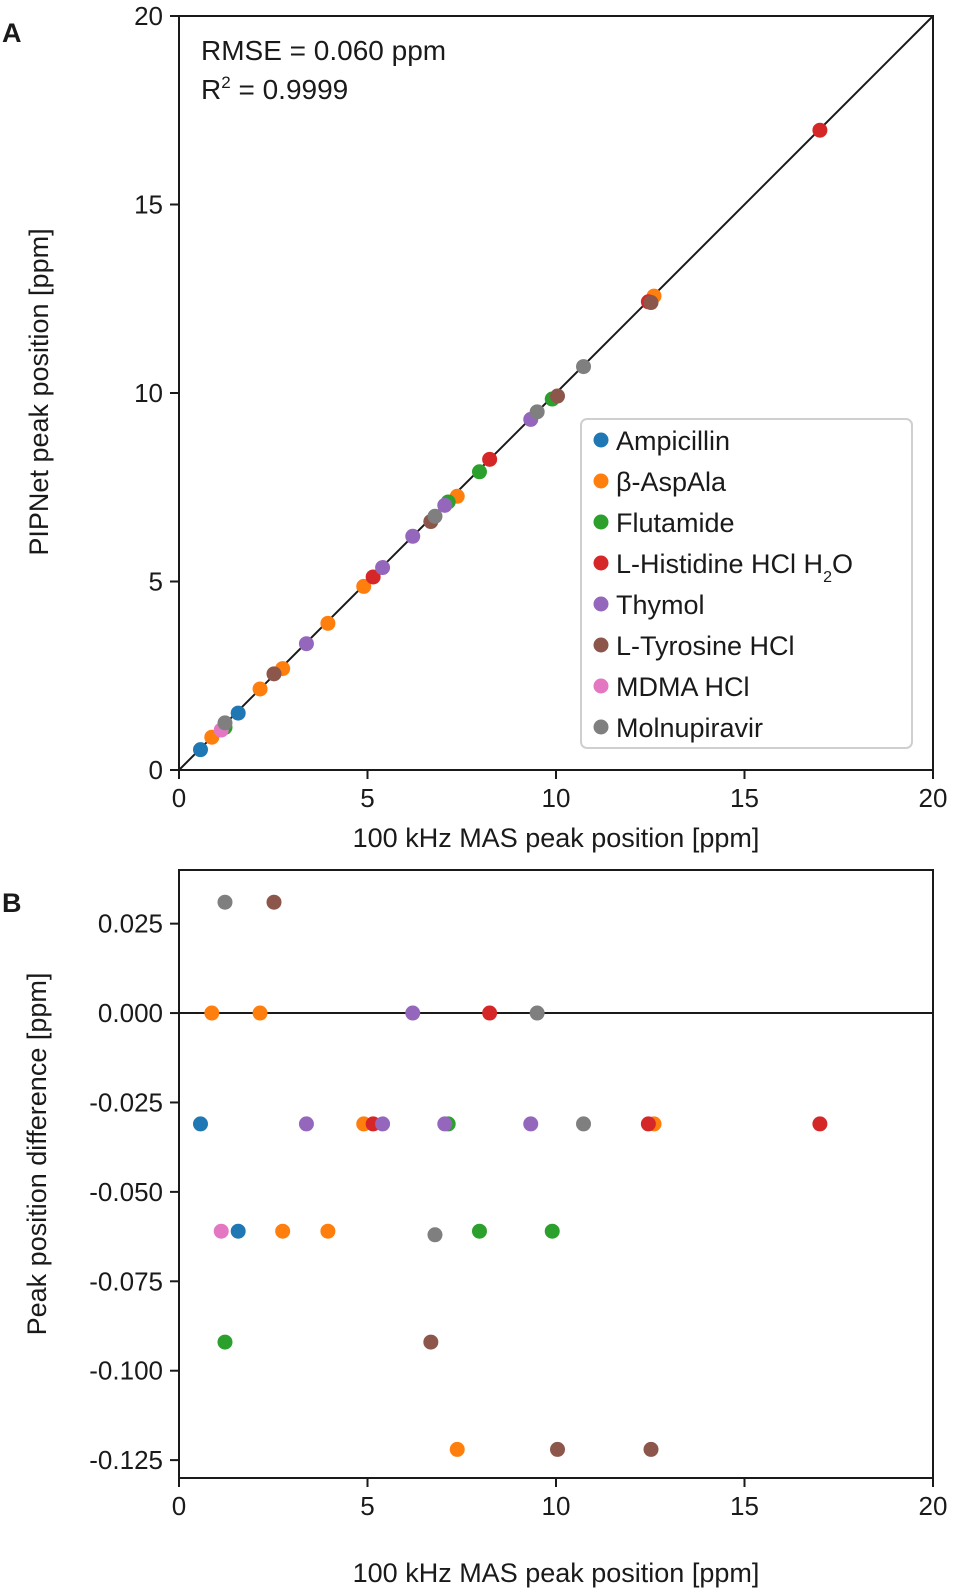 The width and height of the screenshot is (969, 1596). I want to click on y-tick-label: -0.025, so click(126, 1102).